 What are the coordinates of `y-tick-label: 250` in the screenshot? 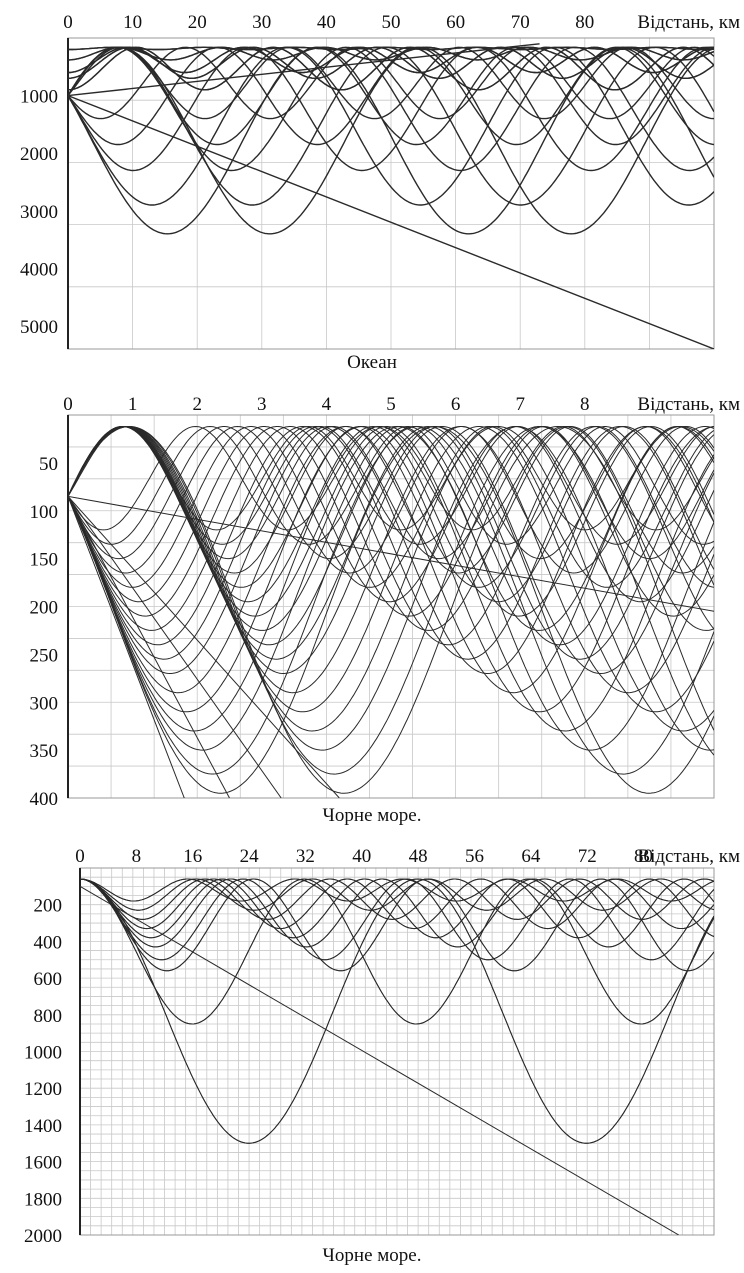 It's located at (44, 655).